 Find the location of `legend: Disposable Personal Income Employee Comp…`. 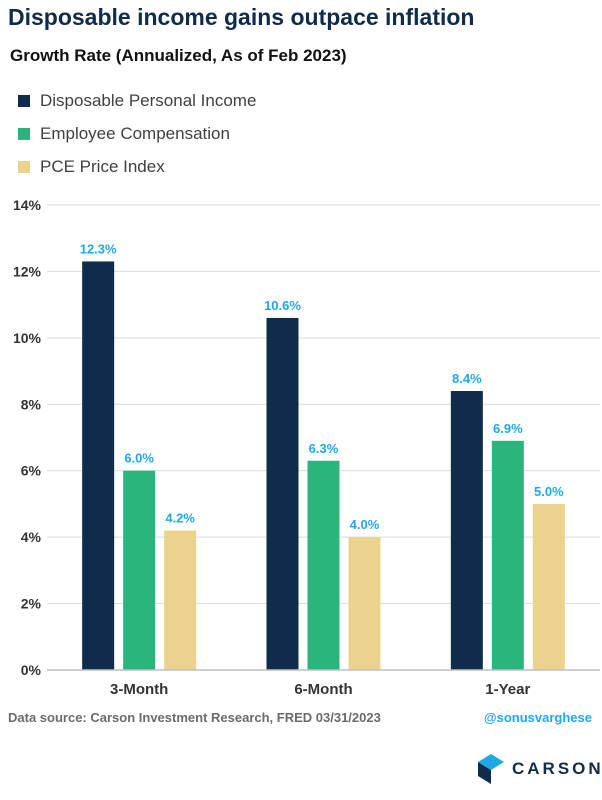

legend: Disposable Personal Income Employee Comp… is located at coordinates (137, 133).